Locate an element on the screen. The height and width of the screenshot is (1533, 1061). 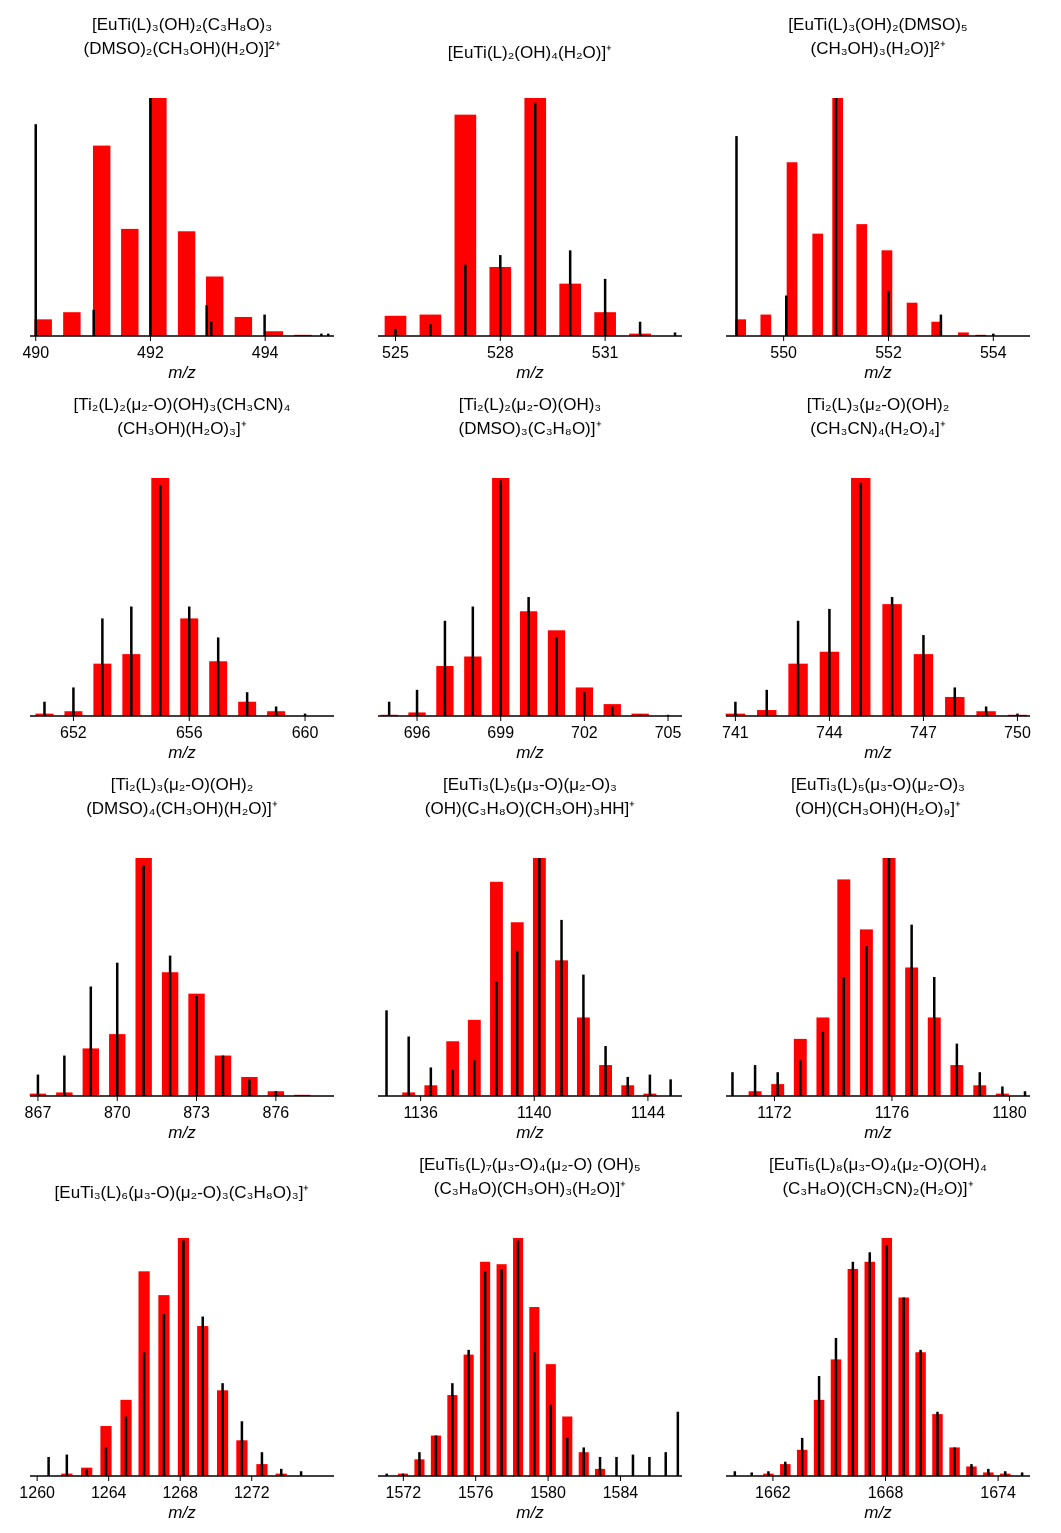
x-tick-label: 705 is located at coordinates (668, 732).